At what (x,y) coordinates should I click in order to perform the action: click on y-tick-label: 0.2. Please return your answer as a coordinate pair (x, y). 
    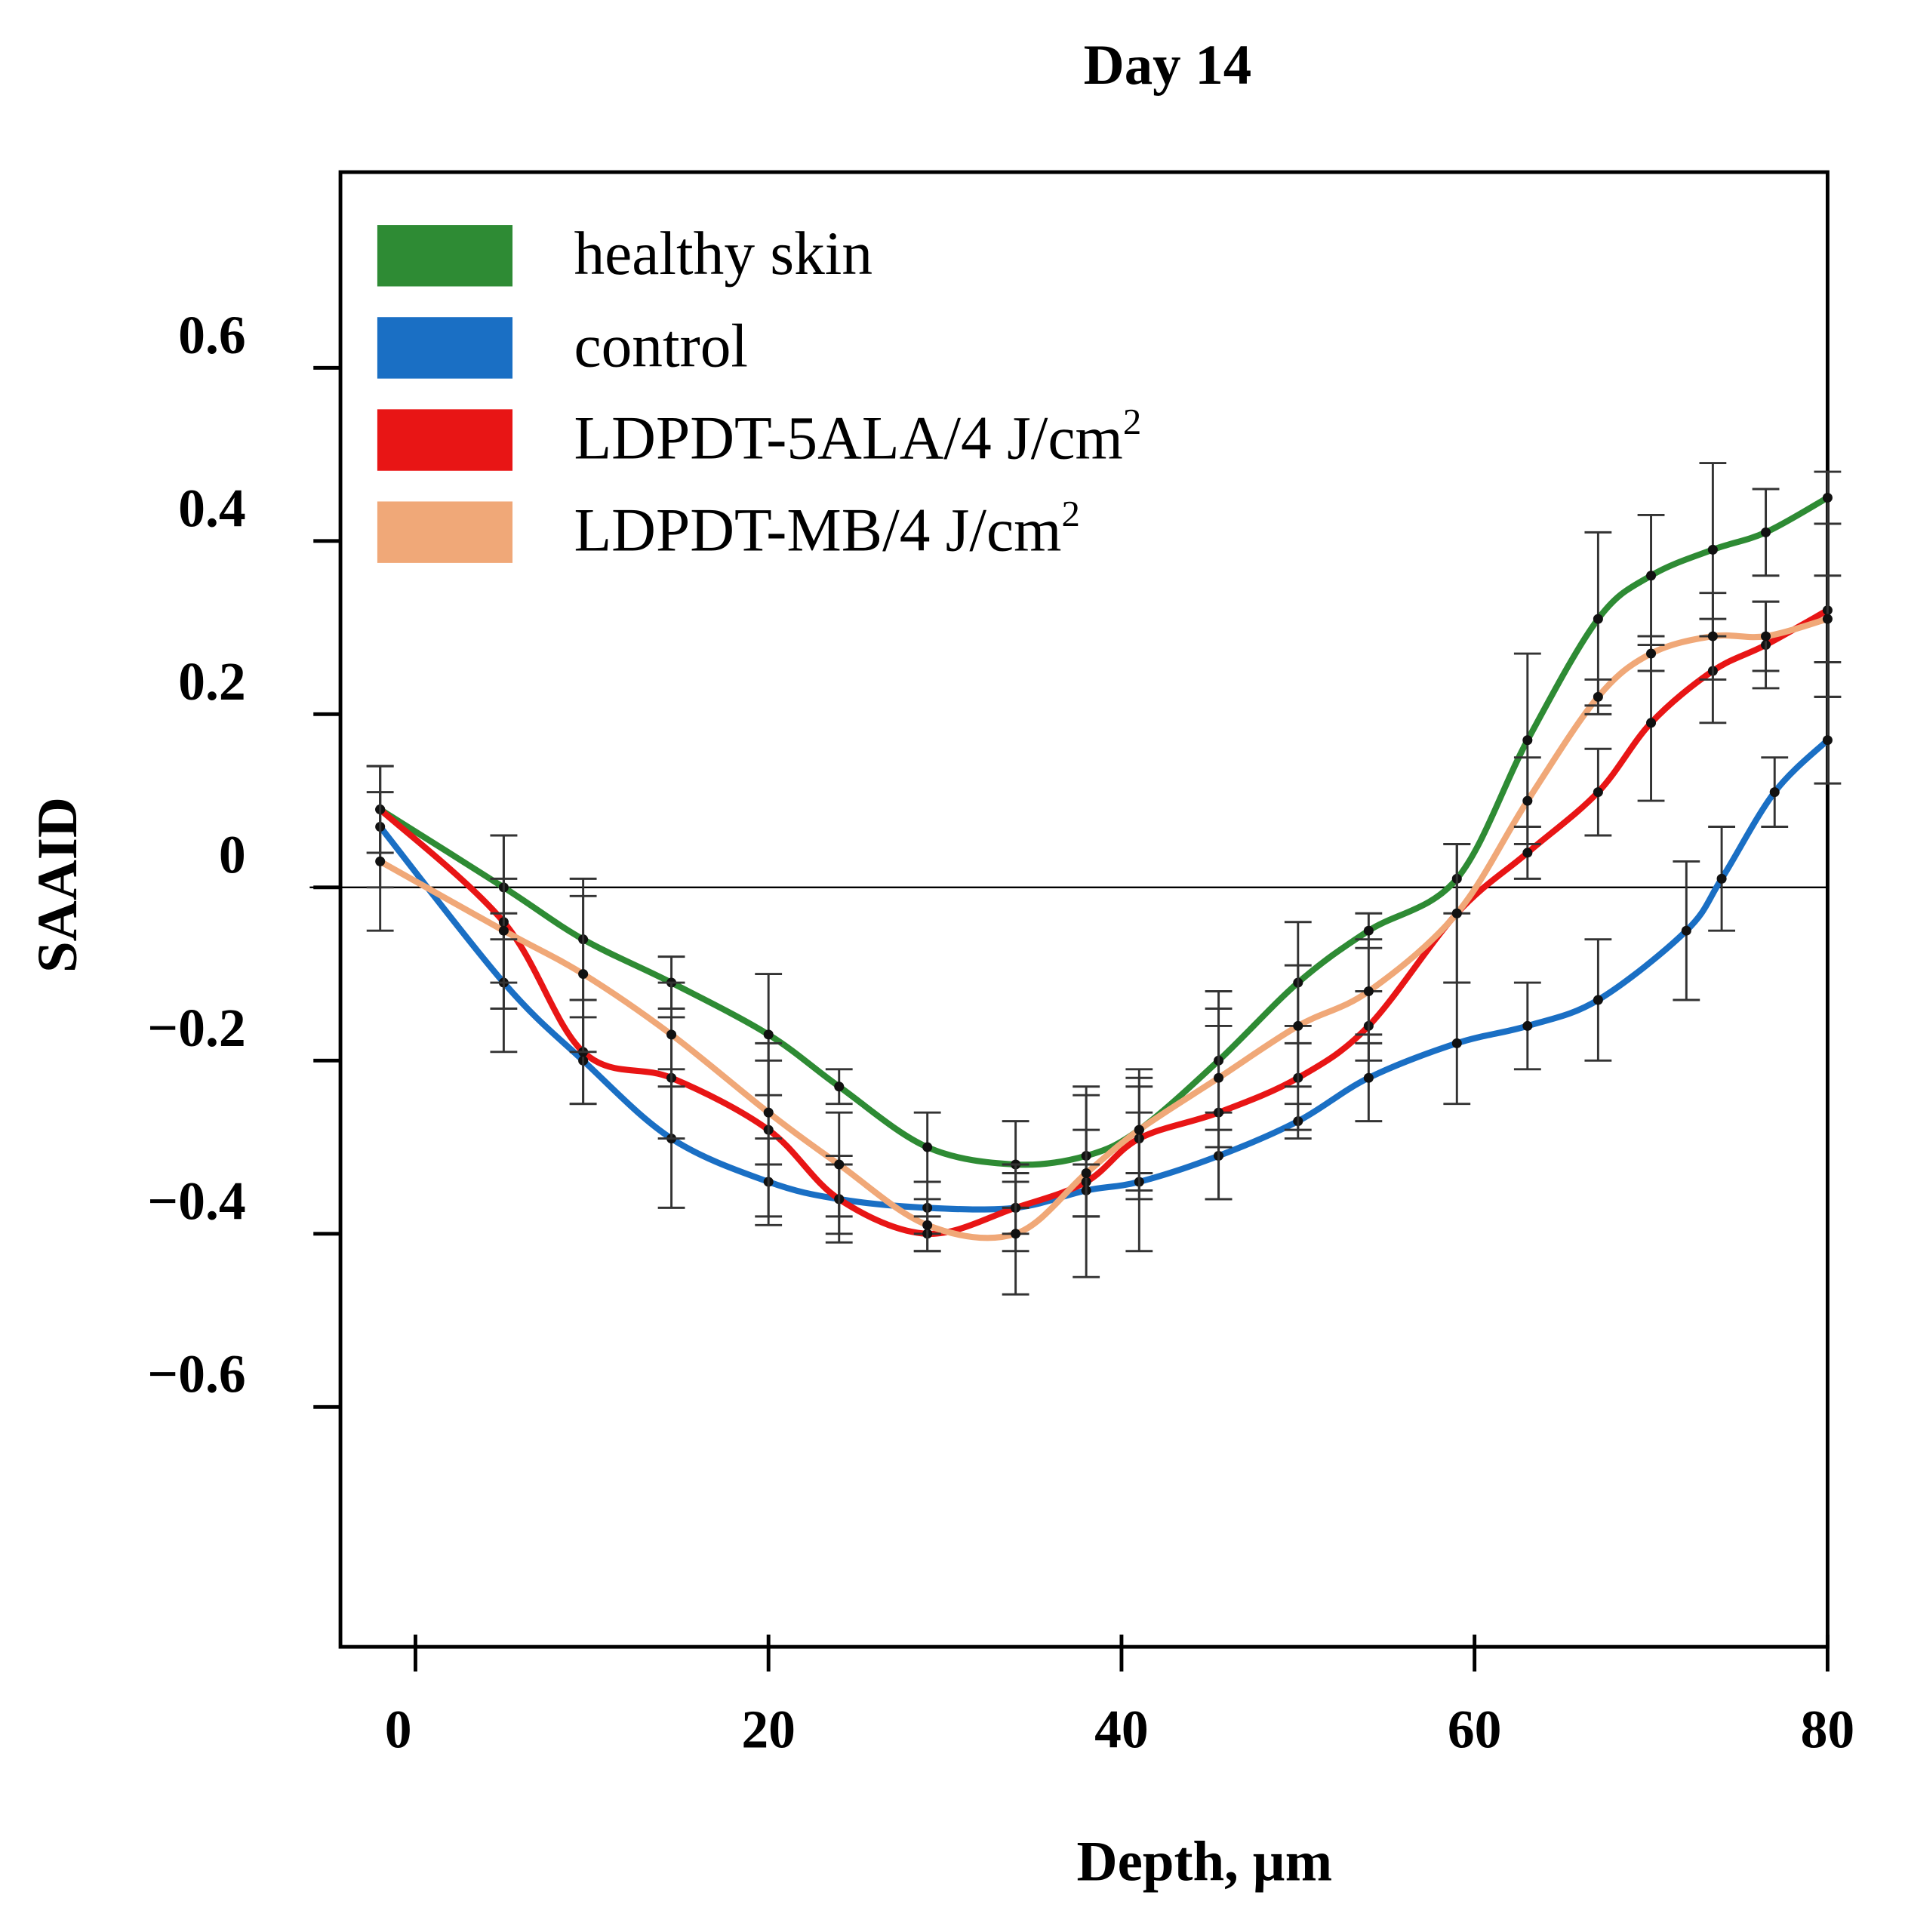
    Looking at the image, I should click on (212, 682).